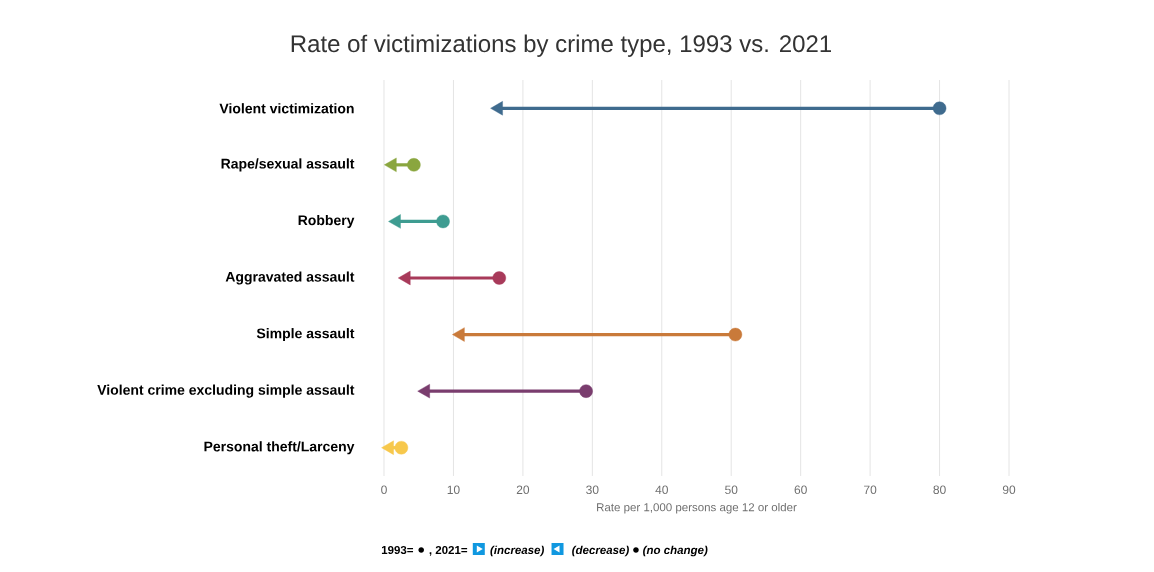 The width and height of the screenshot is (1154, 572). I want to click on x-tick-label: 40, so click(661, 490).